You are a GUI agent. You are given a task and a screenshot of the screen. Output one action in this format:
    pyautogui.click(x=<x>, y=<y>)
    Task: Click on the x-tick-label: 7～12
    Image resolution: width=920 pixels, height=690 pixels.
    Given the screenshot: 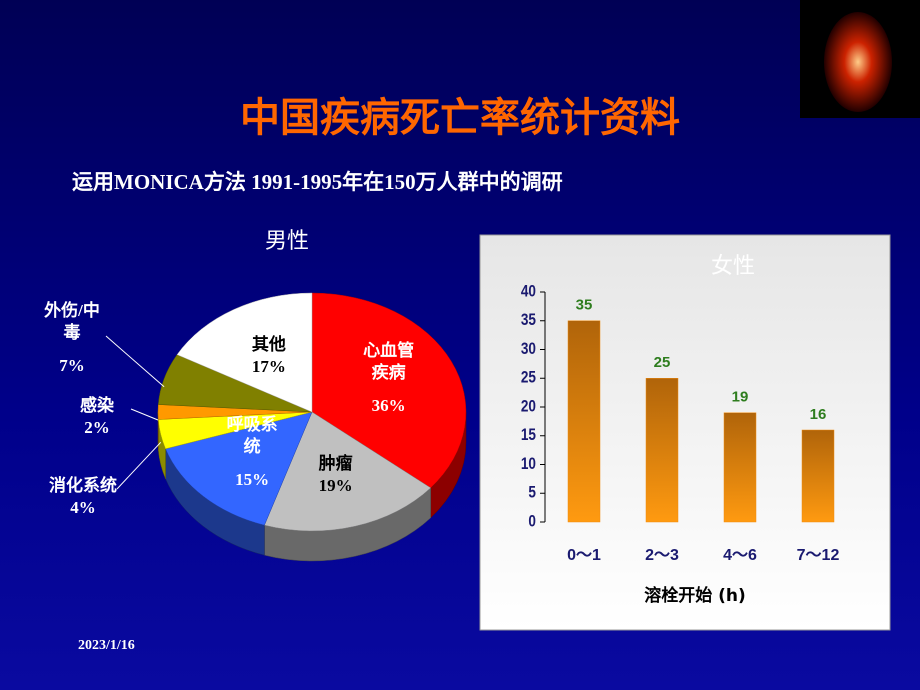 What is the action you would take?
    pyautogui.click(x=818, y=555)
    